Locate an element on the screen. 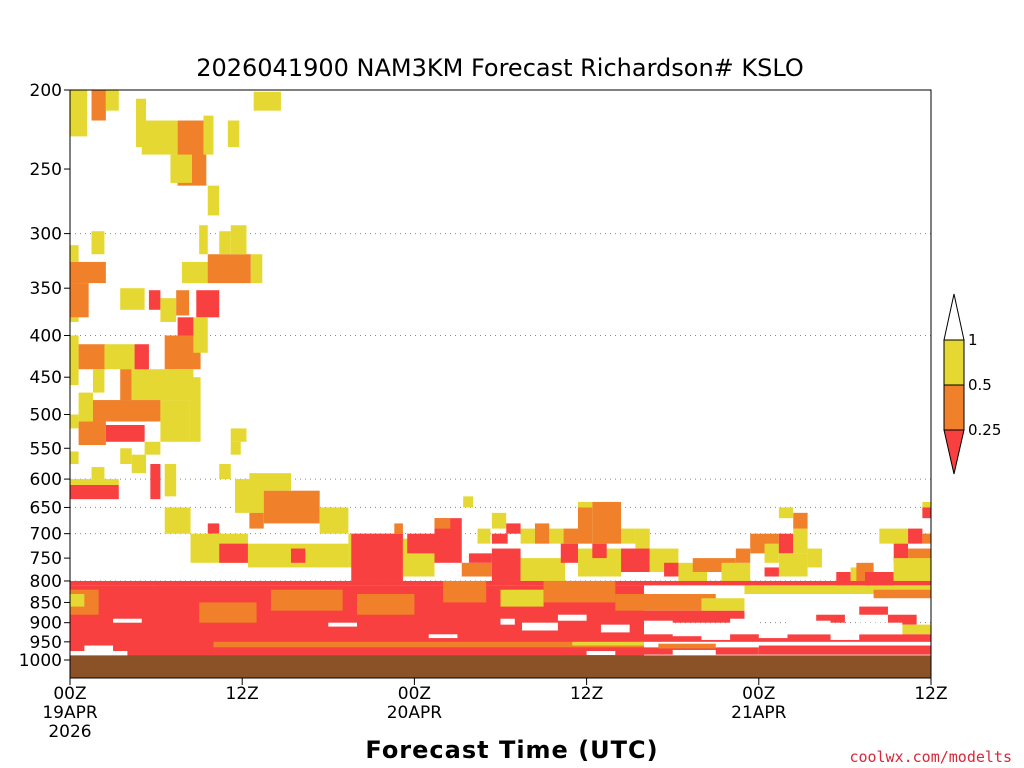 Image resolution: width=1024 pixels, height=768 pixels. y-tick-label: 850 is located at coordinates (46, 603).